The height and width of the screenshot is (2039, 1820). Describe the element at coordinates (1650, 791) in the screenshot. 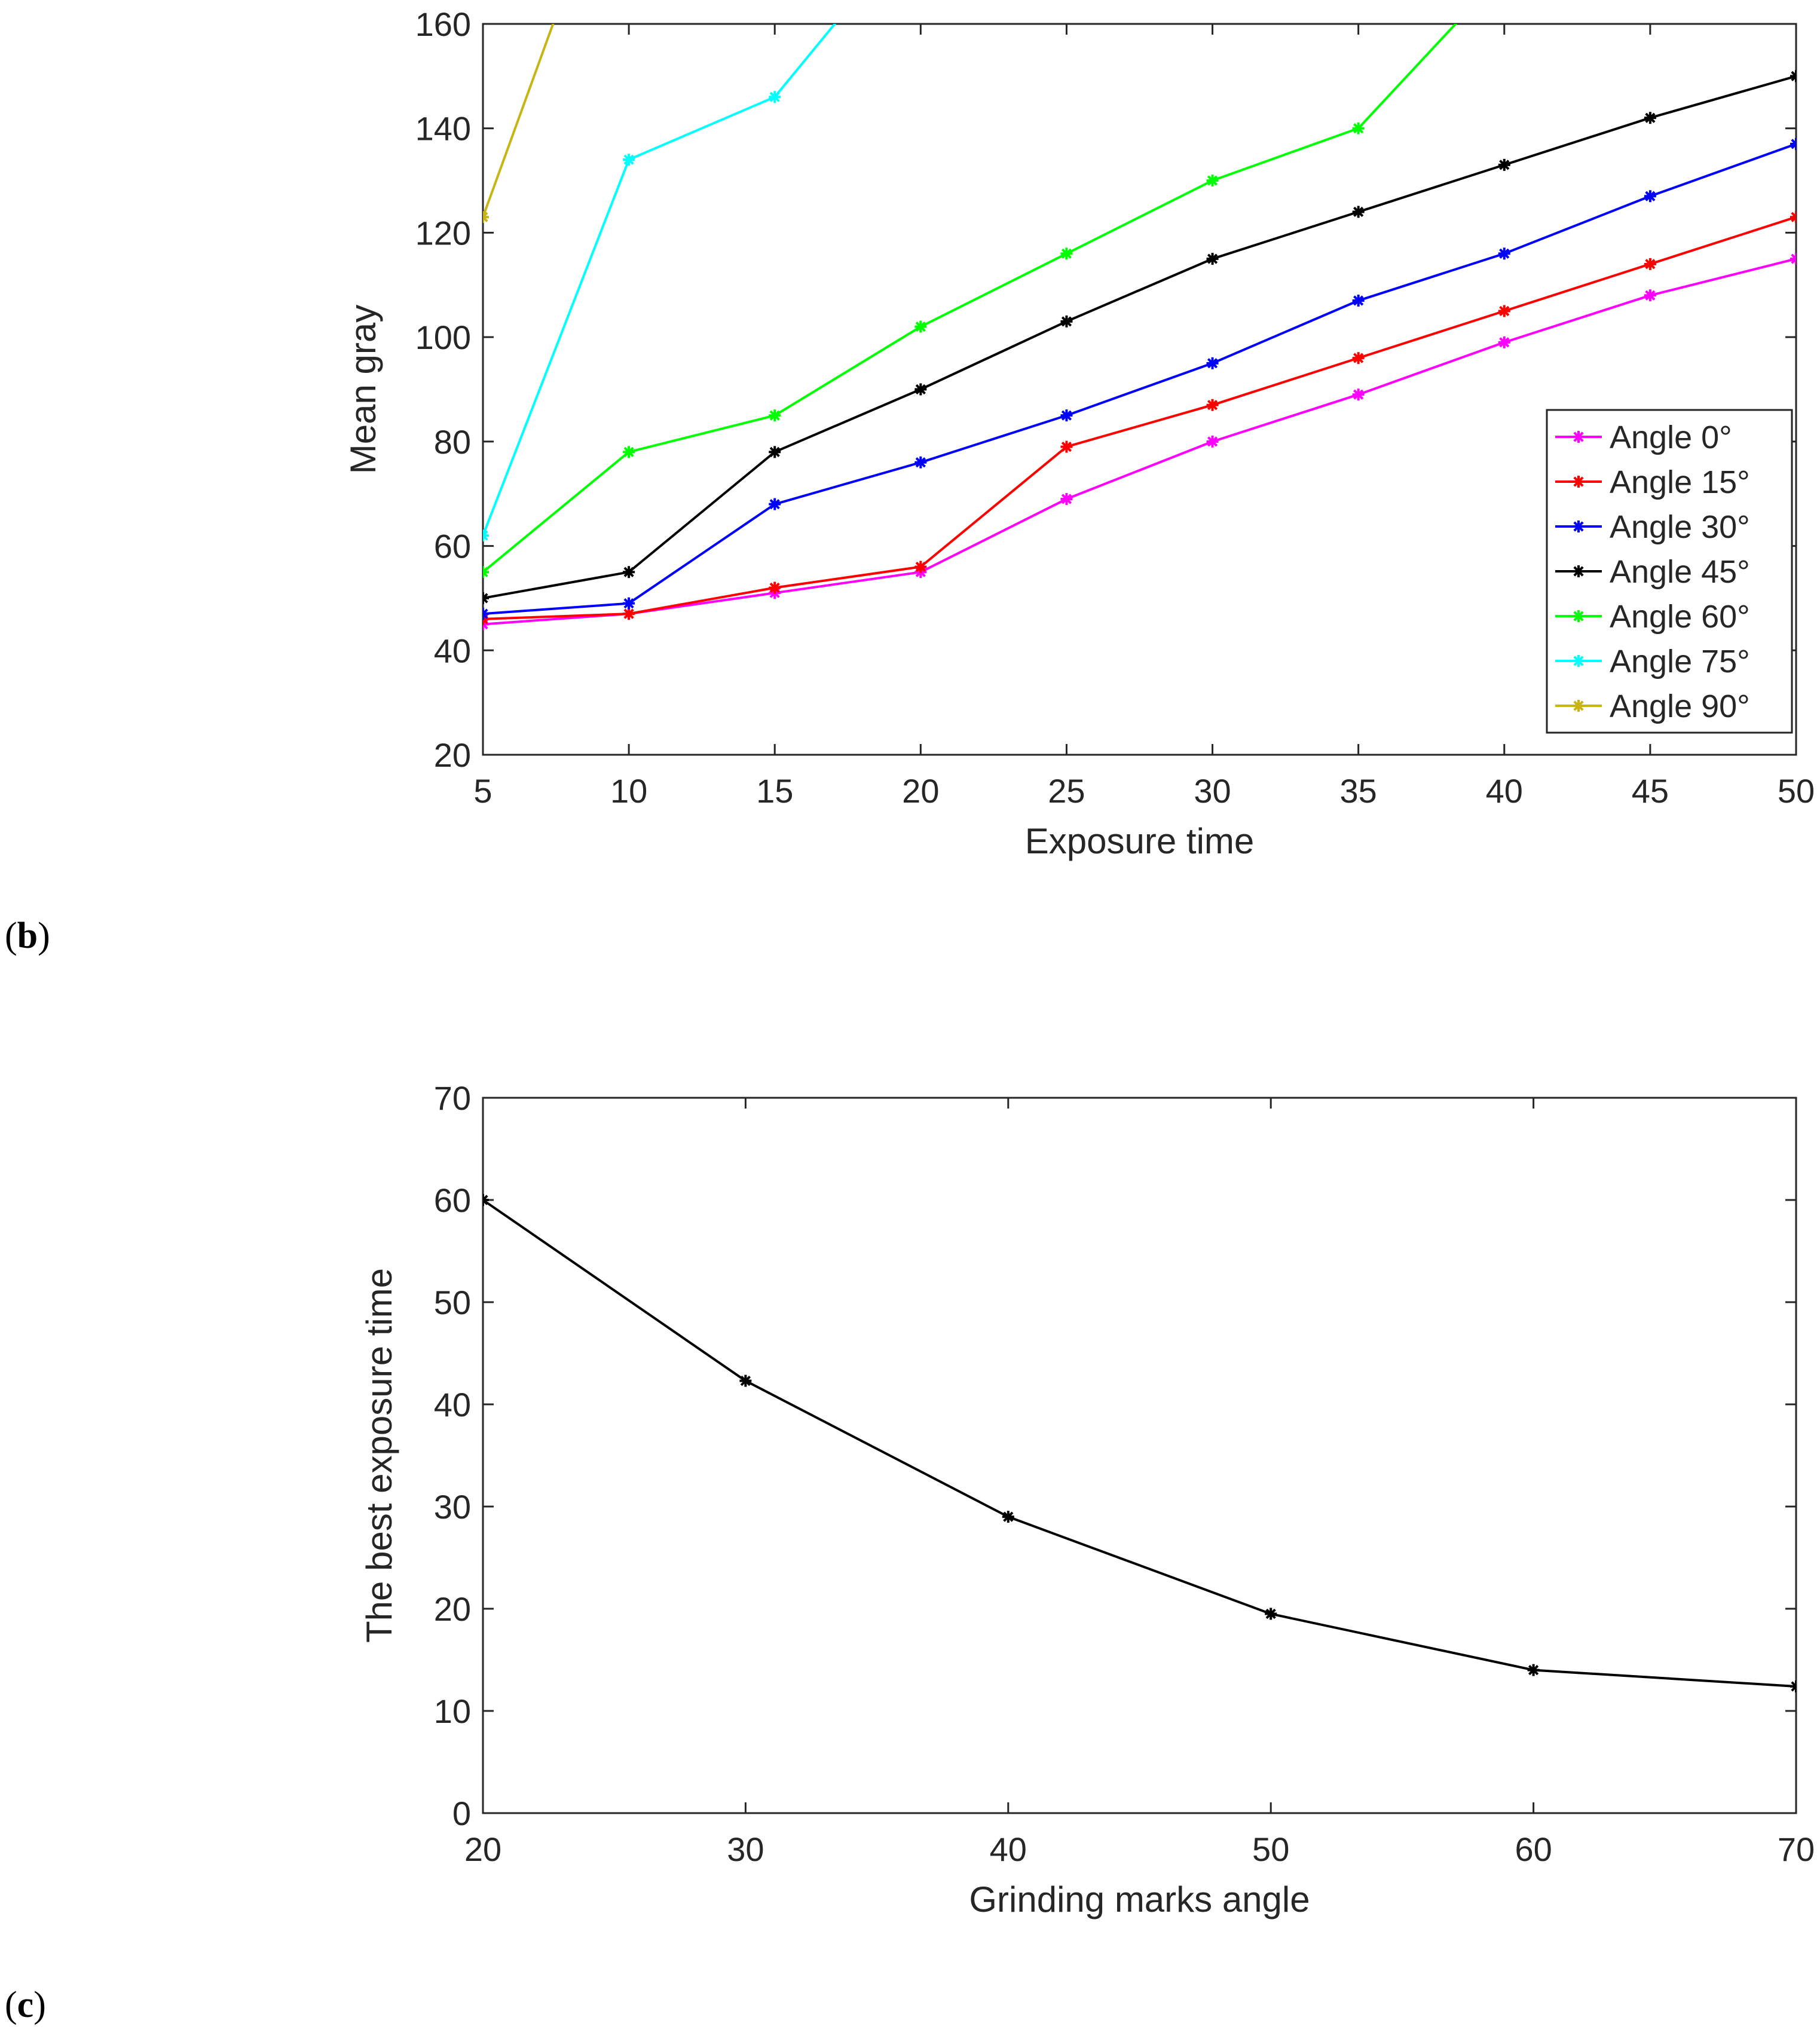

I see `x-tick-label-b: 45` at that location.